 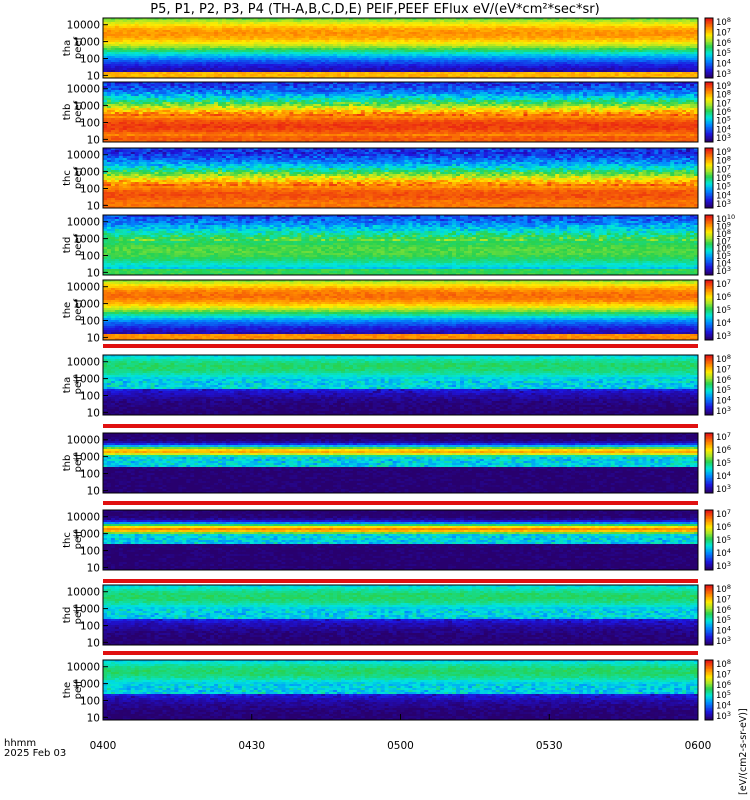 What do you see at coordinates (400, 48) in the screenshot?
I see `heatmap-cells` at bounding box center [400, 48].